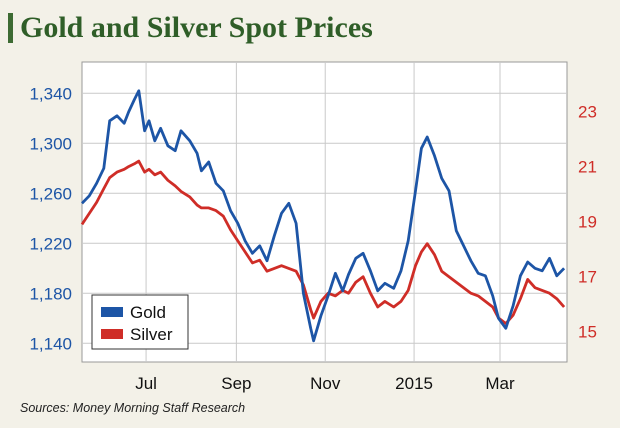  What do you see at coordinates (50, 243) in the screenshot?
I see `y-left-tick-label: 1,220` at bounding box center [50, 243].